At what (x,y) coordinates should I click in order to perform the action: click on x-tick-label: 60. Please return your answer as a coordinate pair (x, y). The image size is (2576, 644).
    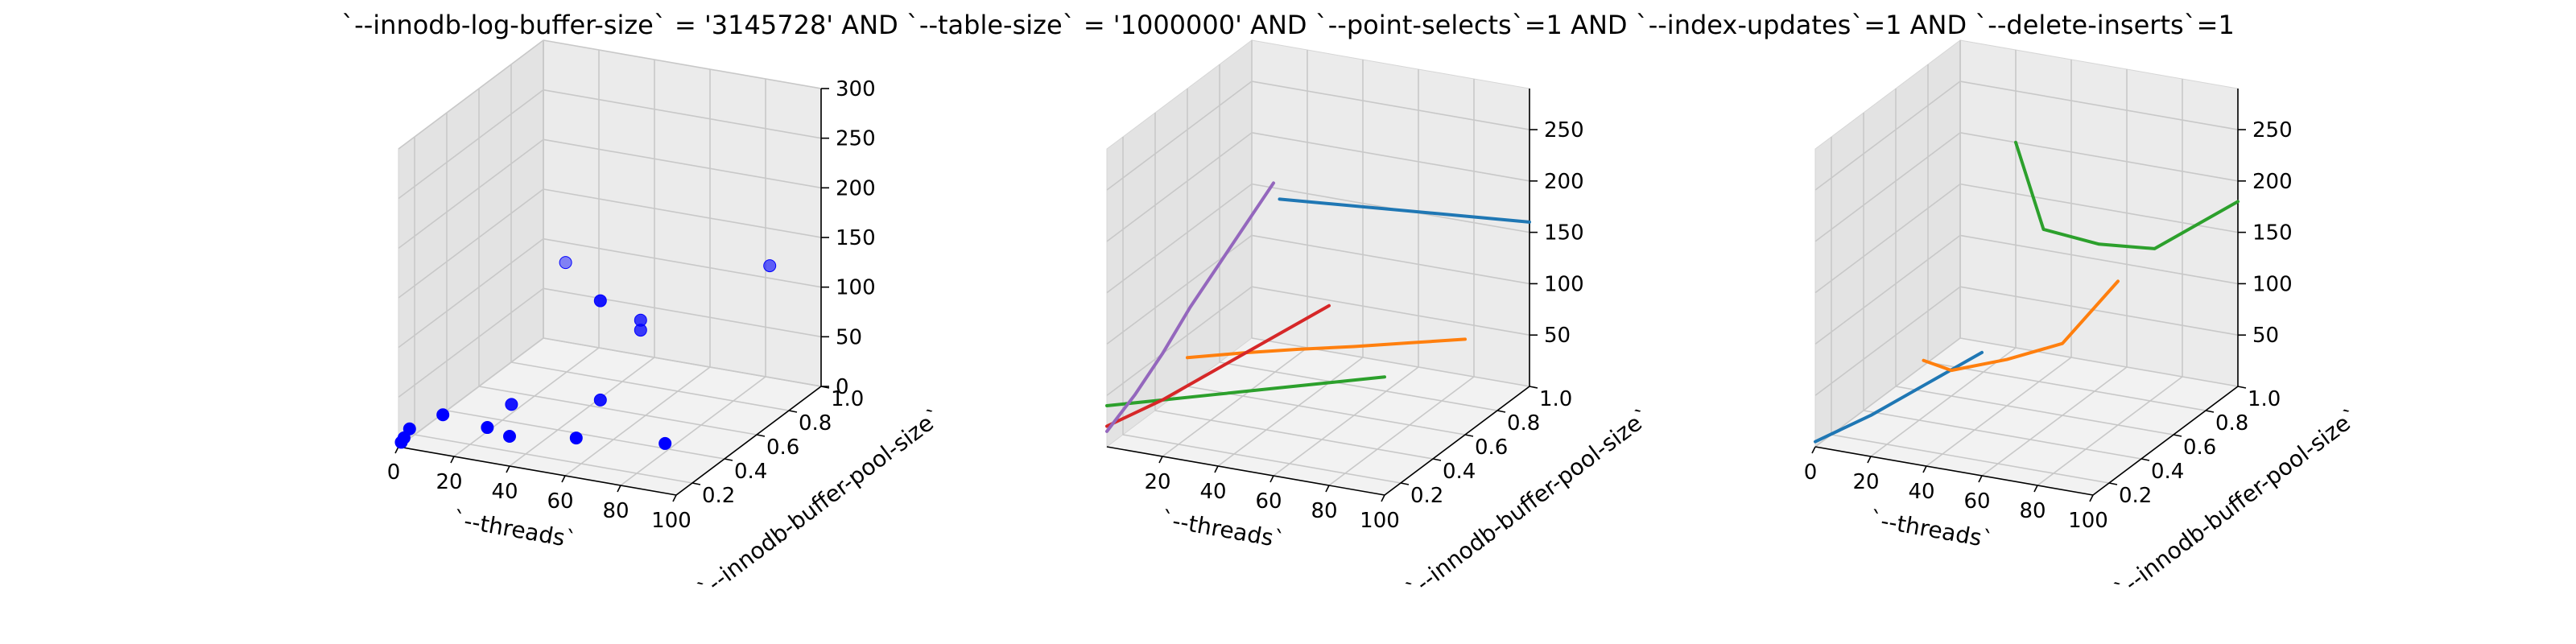
    Looking at the image, I should click on (1976, 501).